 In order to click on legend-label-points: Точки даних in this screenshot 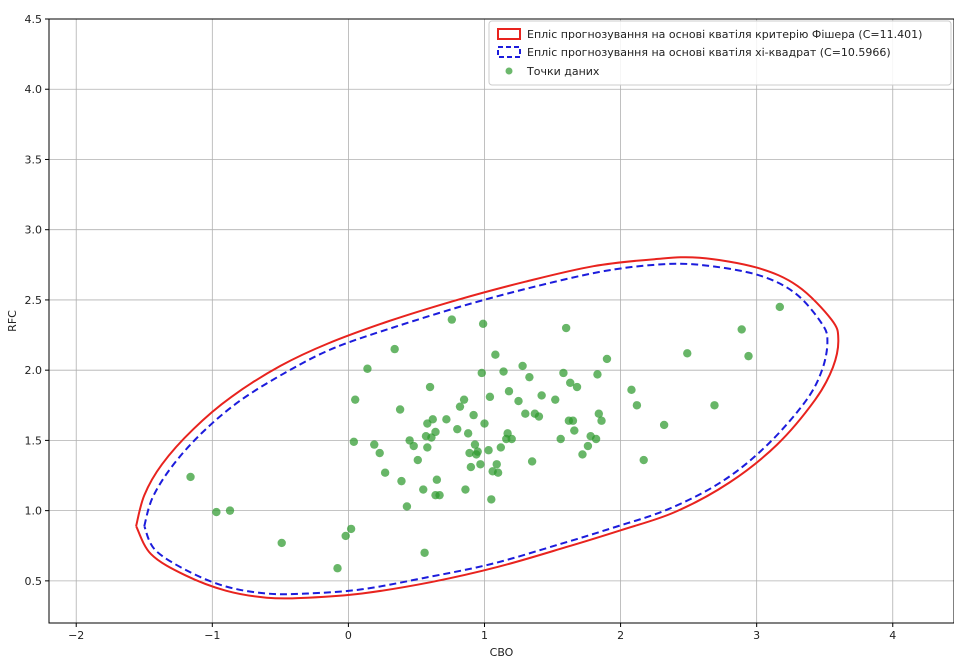, I will do `click(563, 71)`.